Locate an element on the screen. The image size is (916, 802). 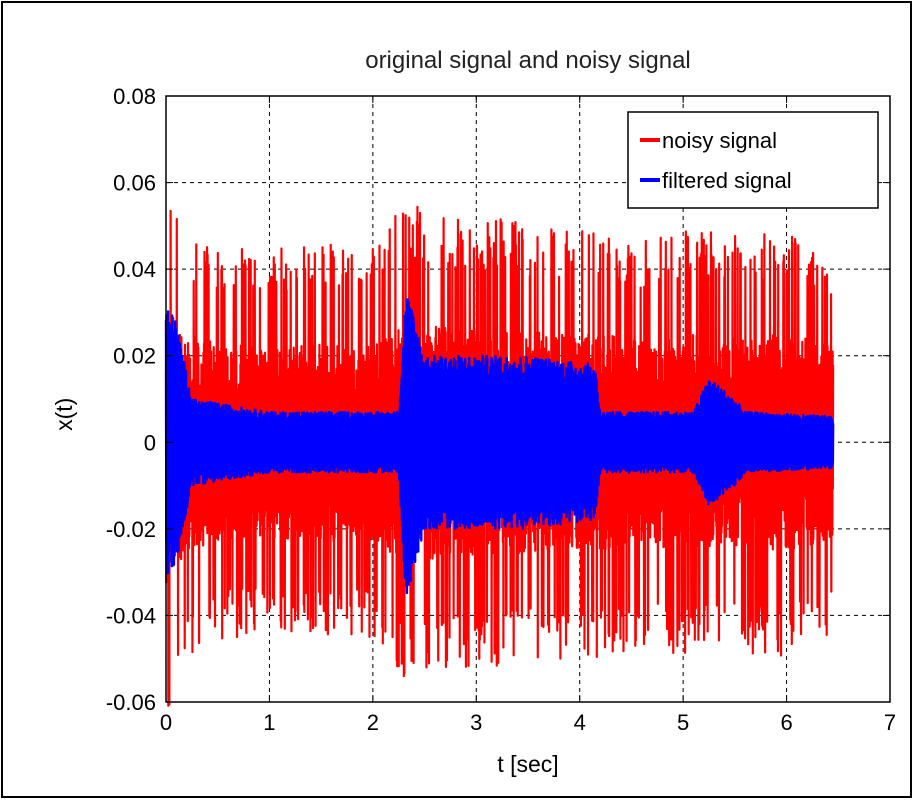
y-tick-label: 0.02 is located at coordinates (134, 356).